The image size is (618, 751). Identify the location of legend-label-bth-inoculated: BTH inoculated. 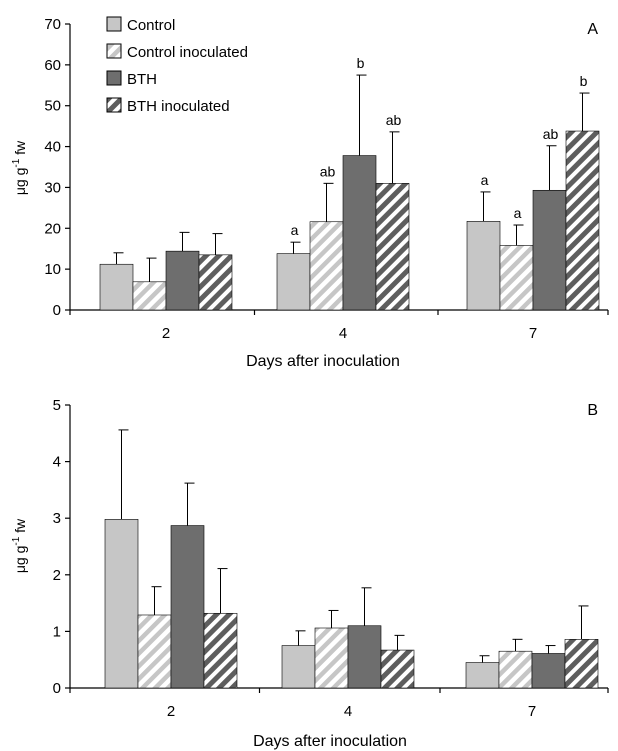
(178, 106).